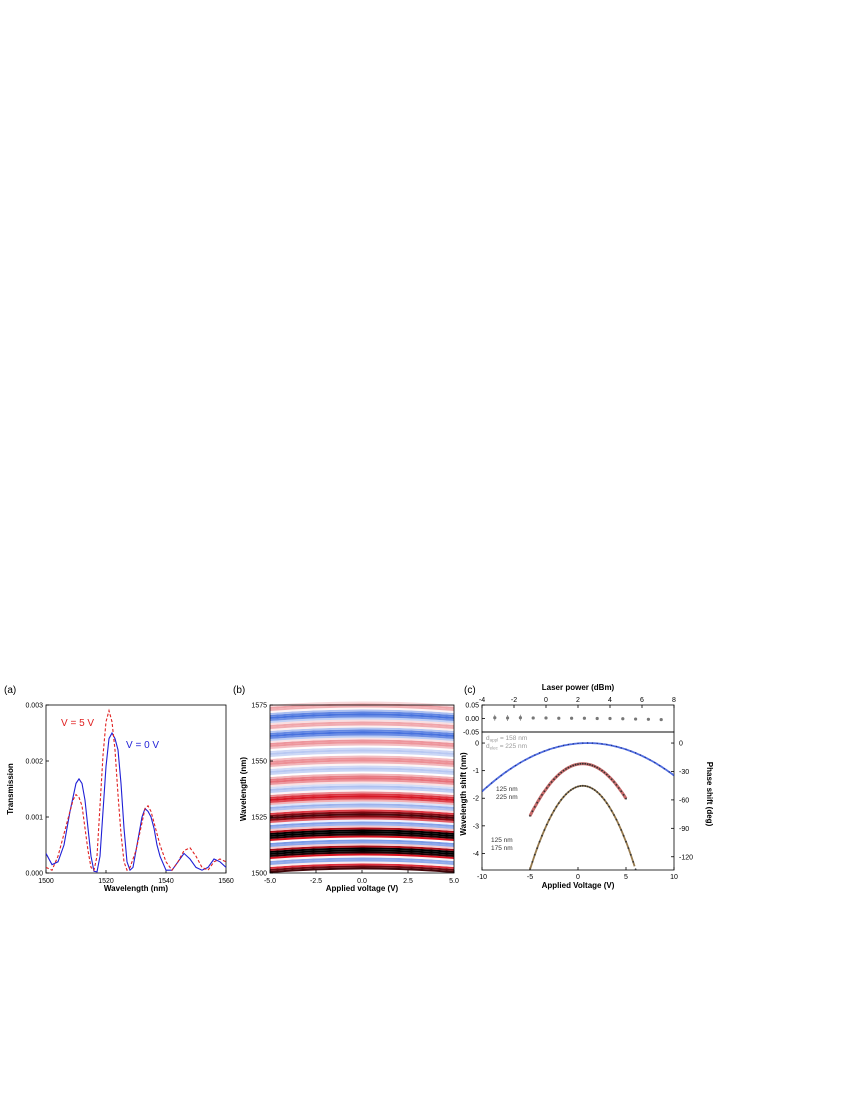  Describe the element at coordinates (472, 706) in the screenshot. I see `top-y-tick-label: 0.05` at that location.